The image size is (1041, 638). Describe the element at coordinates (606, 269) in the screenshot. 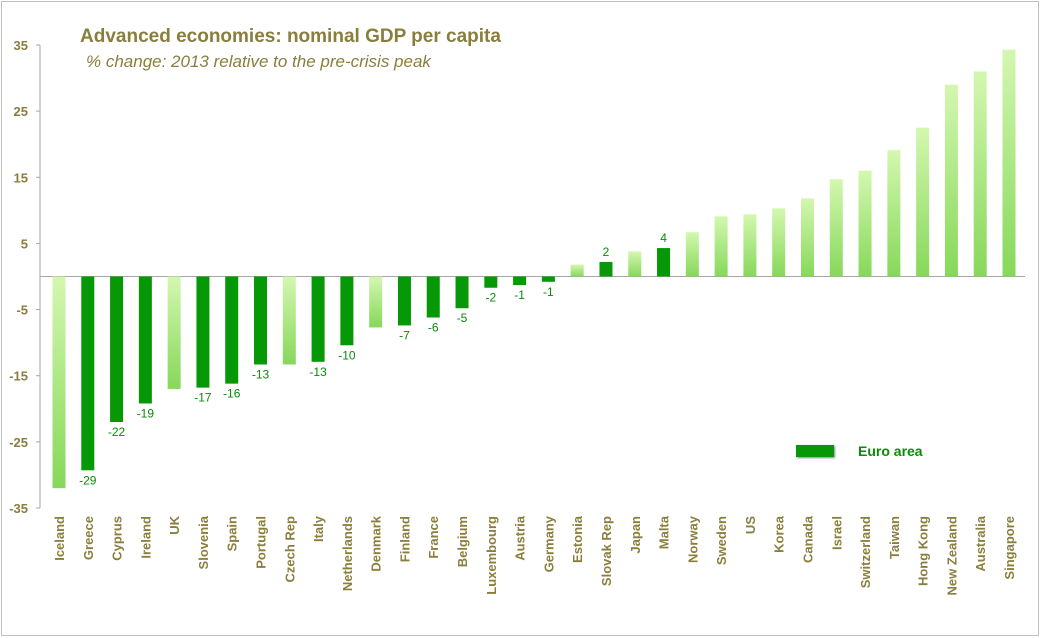

I see `bar-slovak-rep` at that location.